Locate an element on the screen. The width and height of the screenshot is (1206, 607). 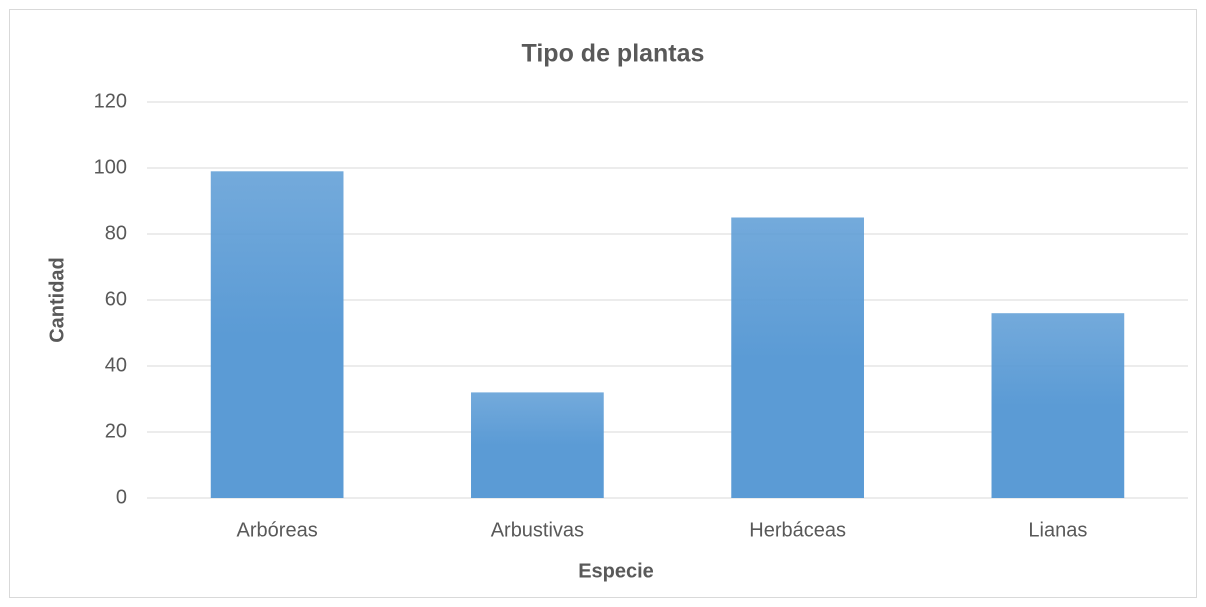
x-tick-label: Lianas is located at coordinates (1057, 530).